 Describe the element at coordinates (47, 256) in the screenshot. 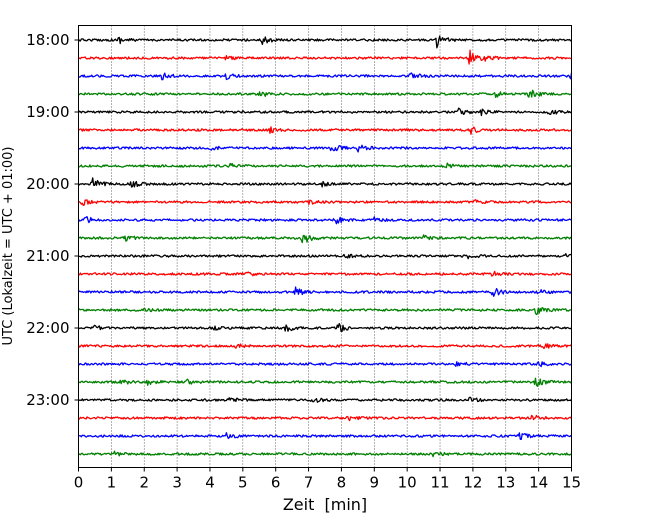

I see `y-tick-label: 21:00` at that location.